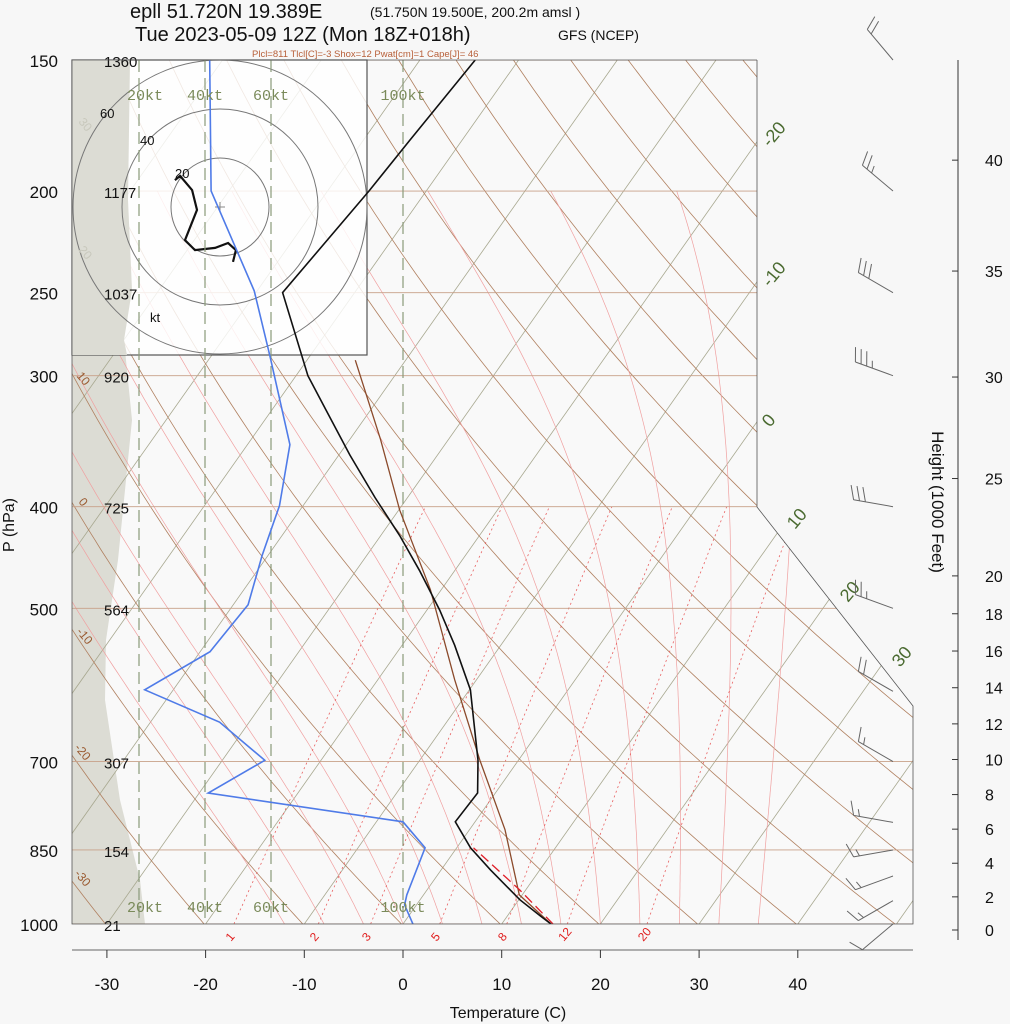  I want to click on pressure-tick-label: 700, so click(44, 763).